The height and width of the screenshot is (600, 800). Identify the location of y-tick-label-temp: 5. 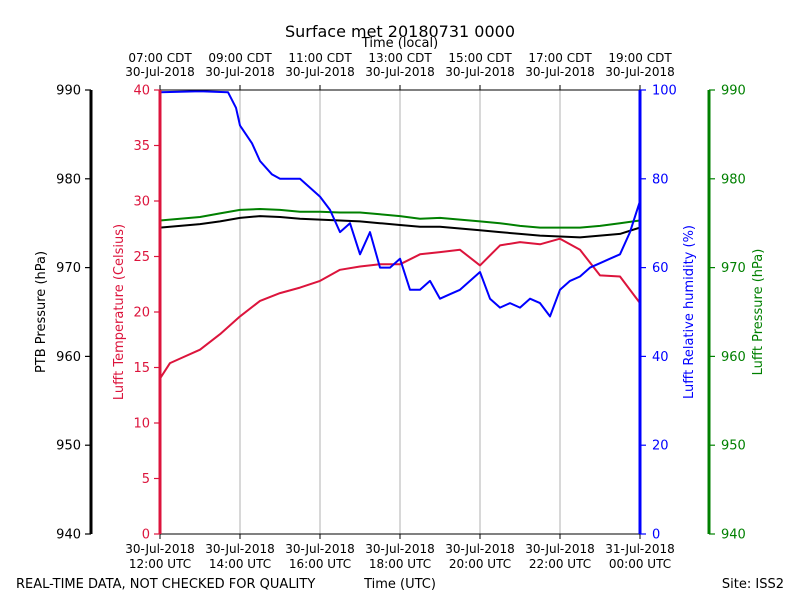
(146, 479).